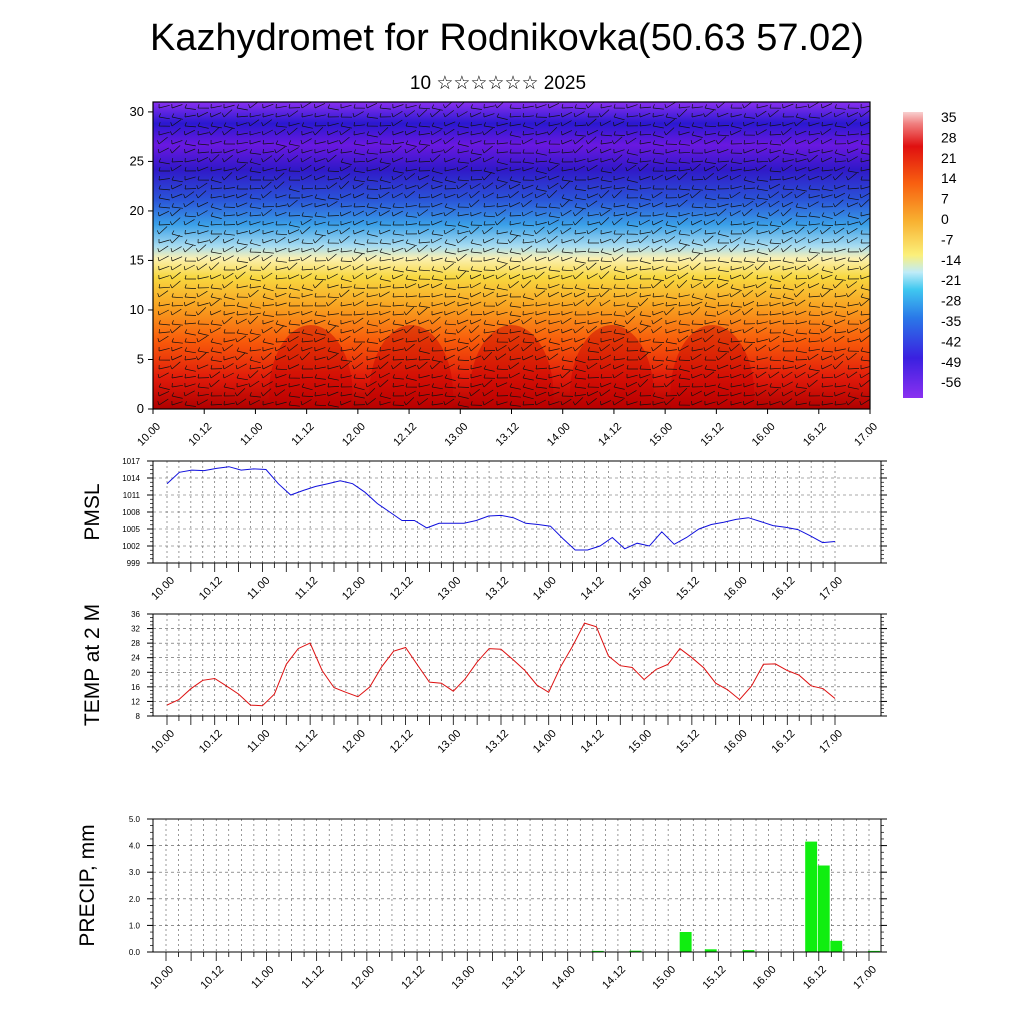  I want to click on pmsl-x-tick-label: 11.00, so click(258, 588).